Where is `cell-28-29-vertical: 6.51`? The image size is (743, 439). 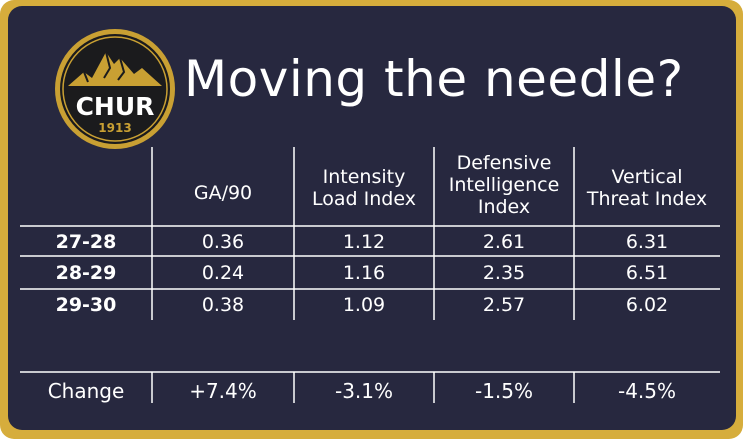 cell-28-29-vertical: 6.51 is located at coordinates (647, 273).